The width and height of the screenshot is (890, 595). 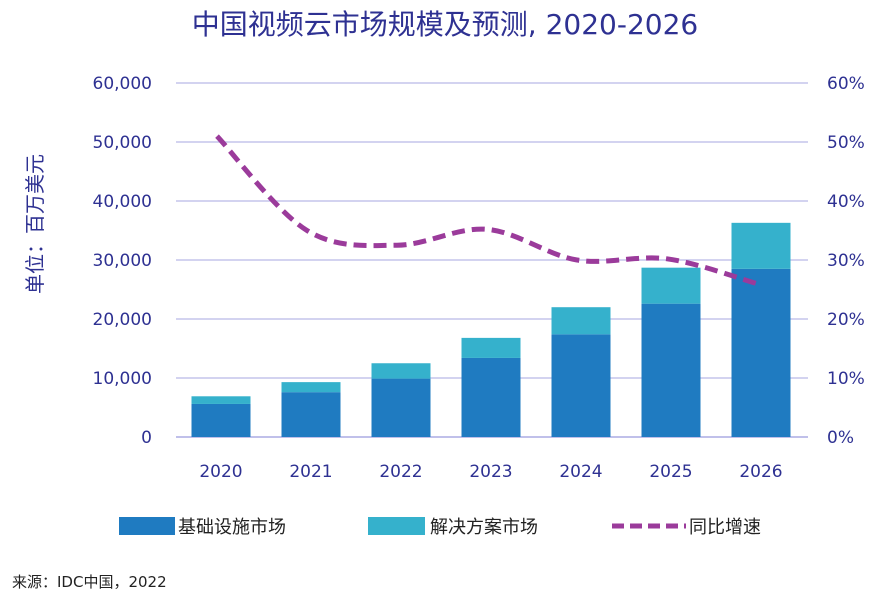 I want to click on x-tick-label: 2020, so click(x=220, y=472).